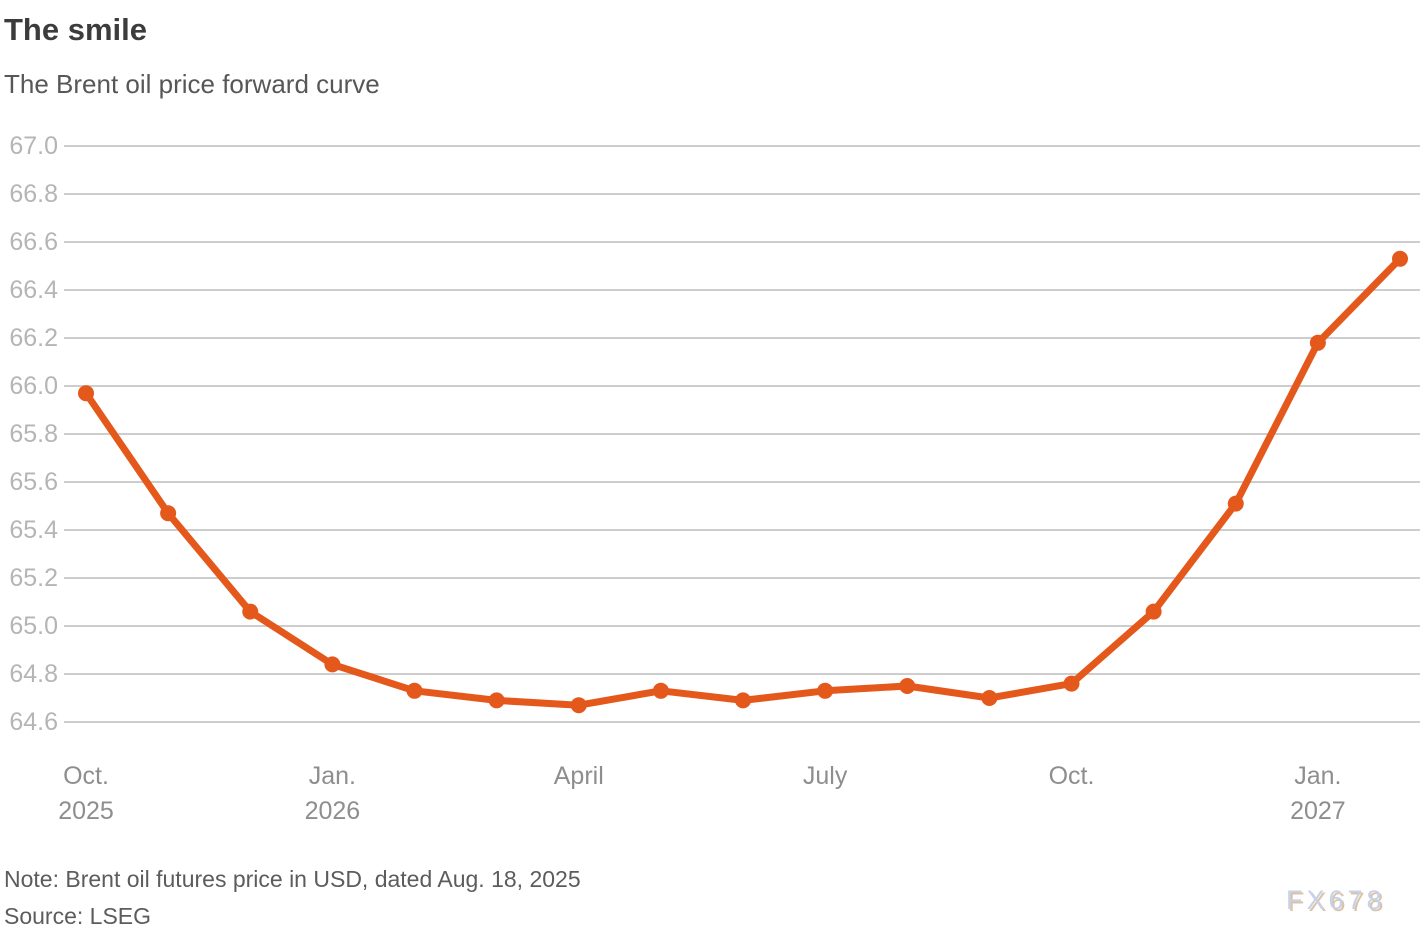 The height and width of the screenshot is (938, 1420). I want to click on x-tick-label: July, so click(825, 776).